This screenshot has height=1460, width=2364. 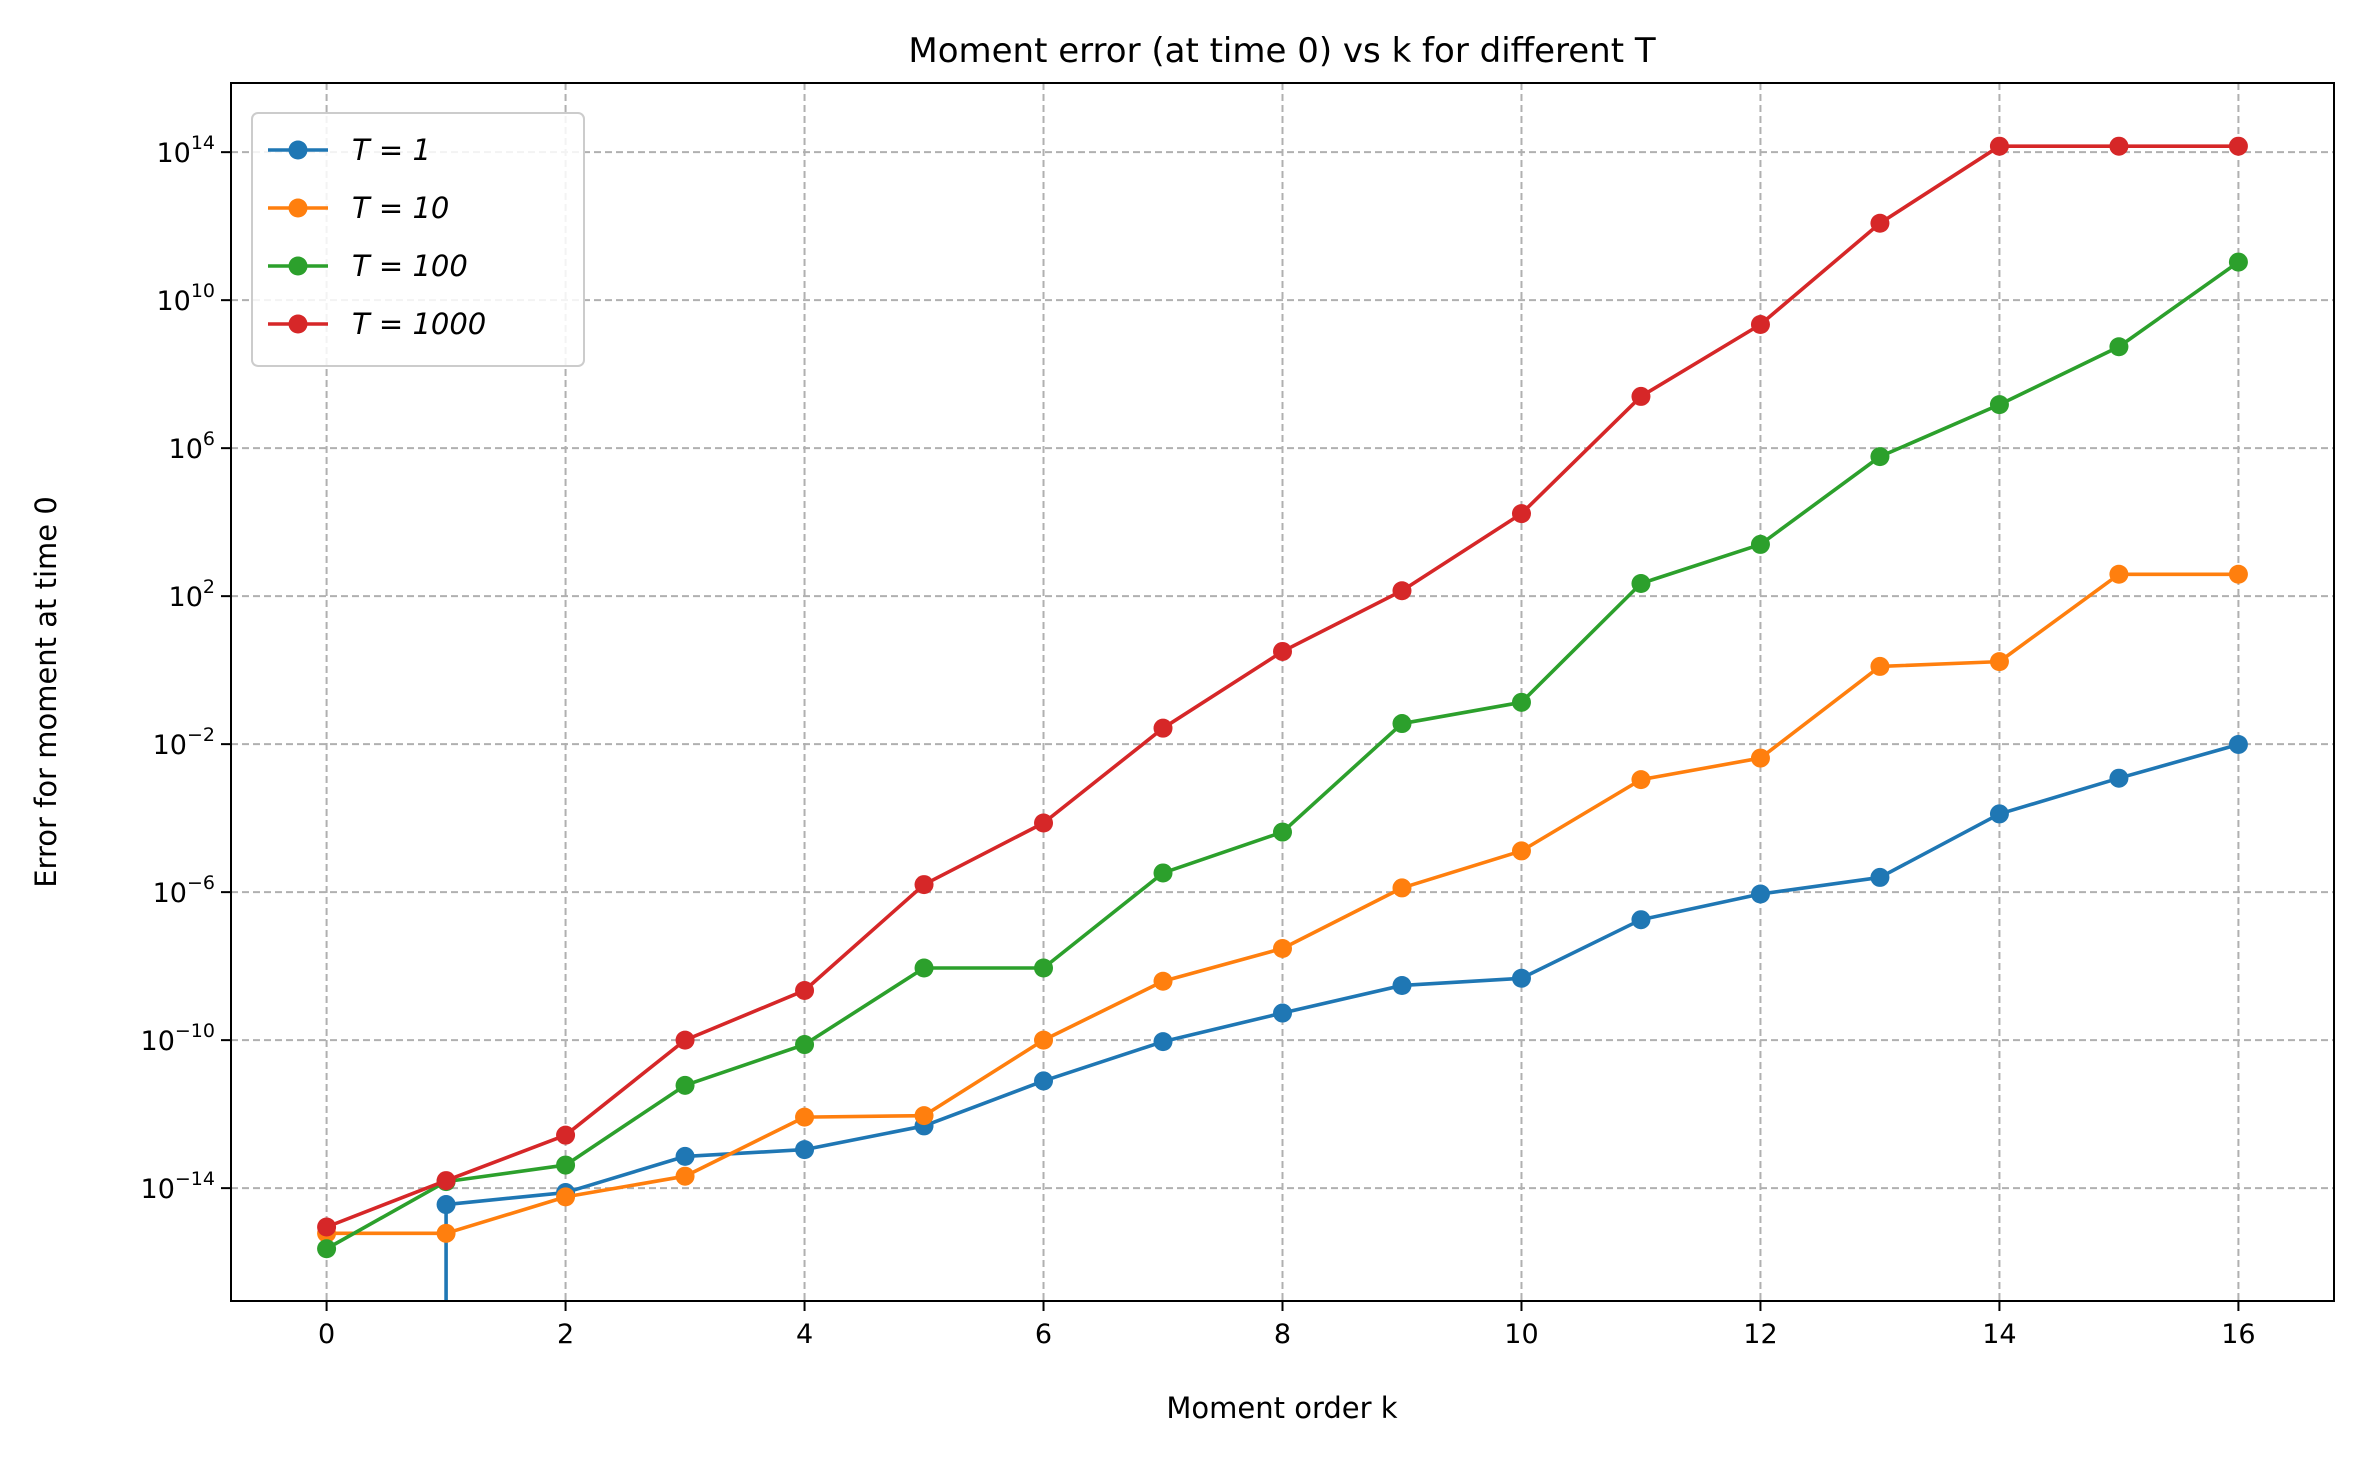 I want to click on legend-label: T = 100, so click(x=410, y=266).